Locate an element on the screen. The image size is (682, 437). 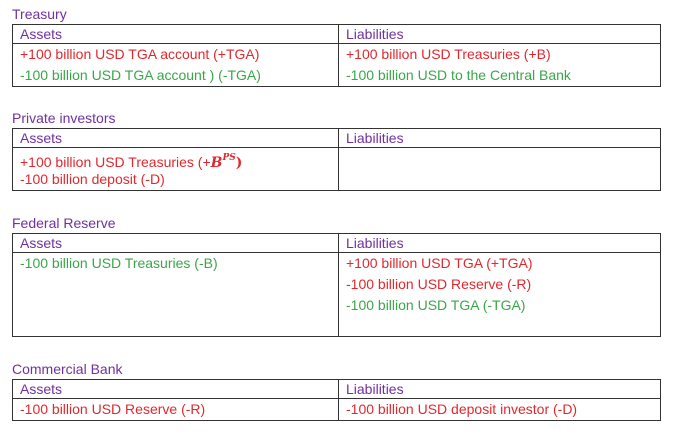
math-symbol-b: B is located at coordinates (216, 163).